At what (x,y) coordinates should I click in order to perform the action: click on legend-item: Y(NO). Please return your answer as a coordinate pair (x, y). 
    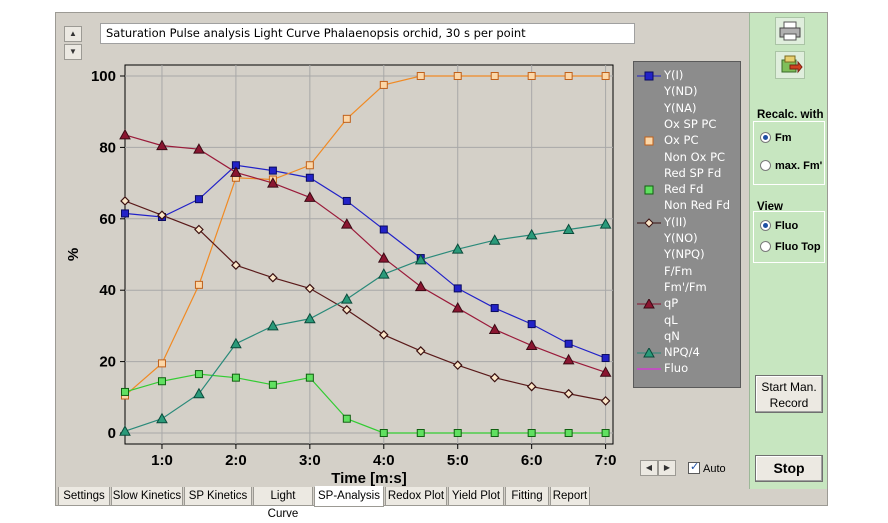
    Looking at the image, I should click on (687, 238).